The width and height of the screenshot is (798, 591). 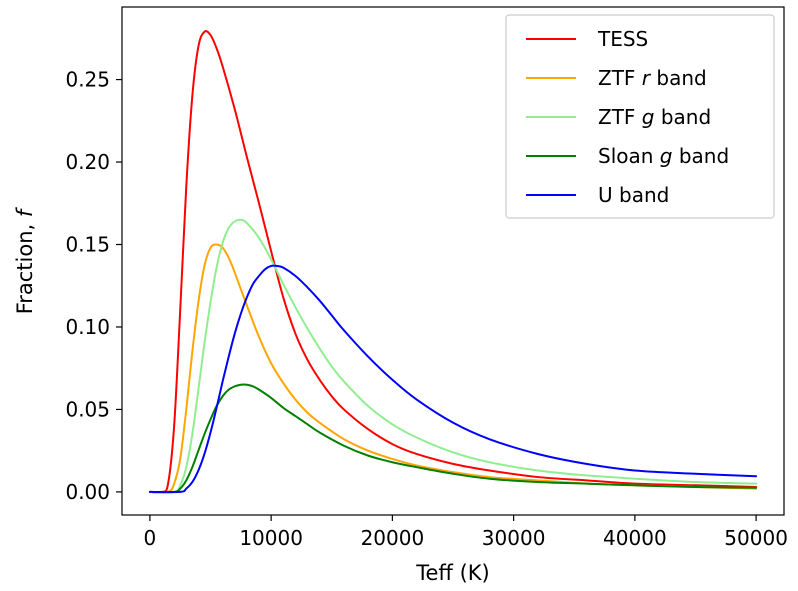 I want to click on y-axis-title-symbol: f, so click(x=25, y=211).